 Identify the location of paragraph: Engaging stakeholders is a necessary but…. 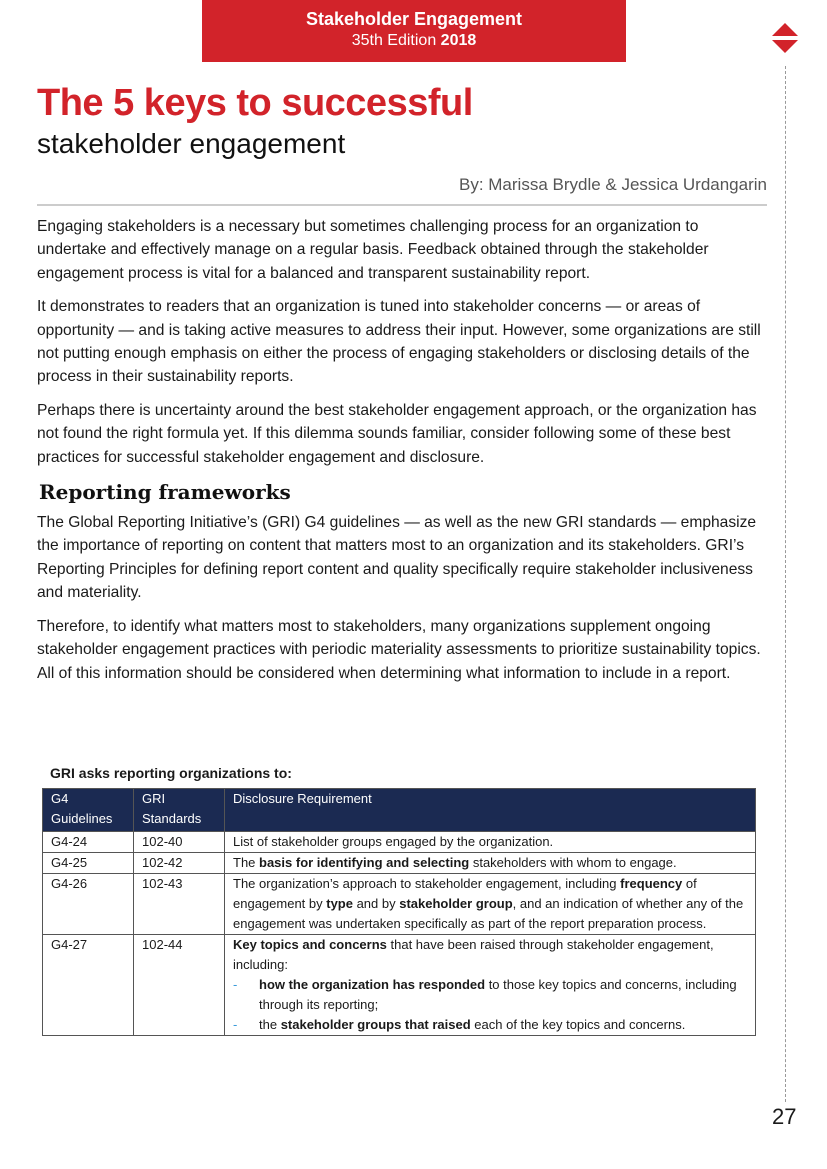
(373, 250).